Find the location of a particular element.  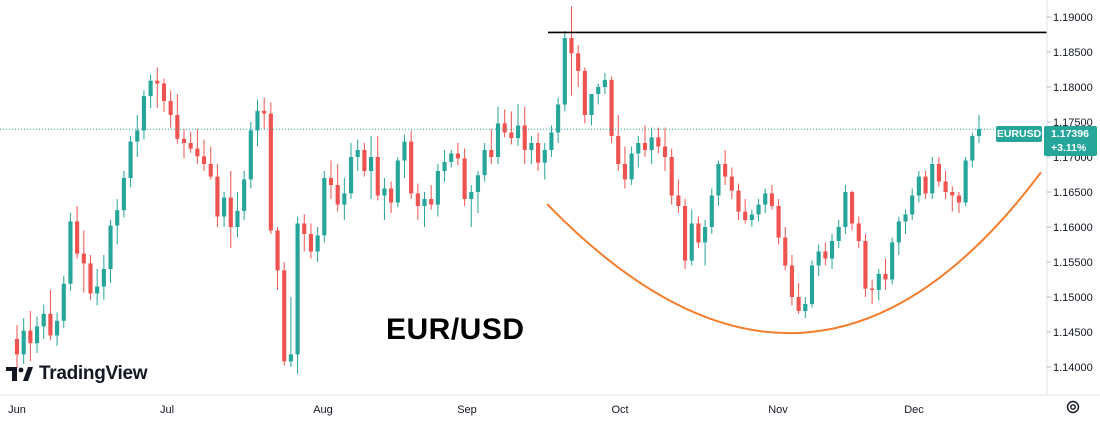

x-tick-label: Nov is located at coordinates (778, 410).